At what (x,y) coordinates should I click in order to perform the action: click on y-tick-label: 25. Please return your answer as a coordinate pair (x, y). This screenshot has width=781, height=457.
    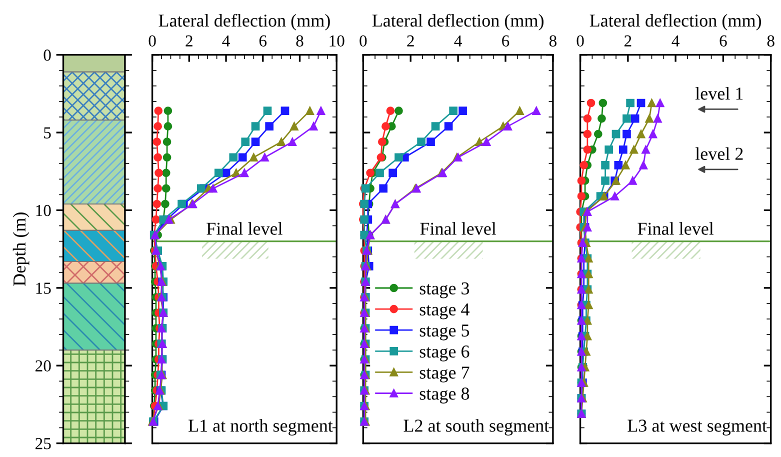
    Looking at the image, I should click on (43, 444).